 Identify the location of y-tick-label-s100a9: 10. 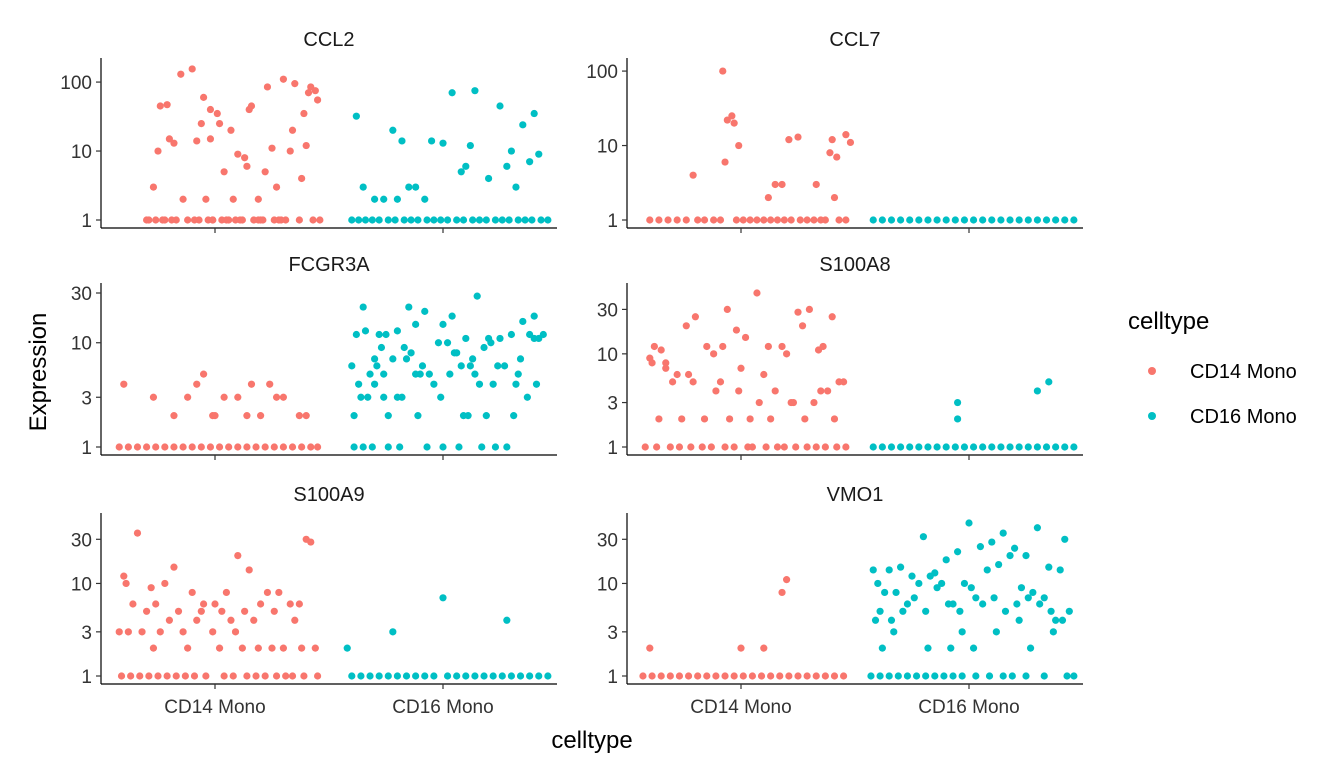
(81, 584).